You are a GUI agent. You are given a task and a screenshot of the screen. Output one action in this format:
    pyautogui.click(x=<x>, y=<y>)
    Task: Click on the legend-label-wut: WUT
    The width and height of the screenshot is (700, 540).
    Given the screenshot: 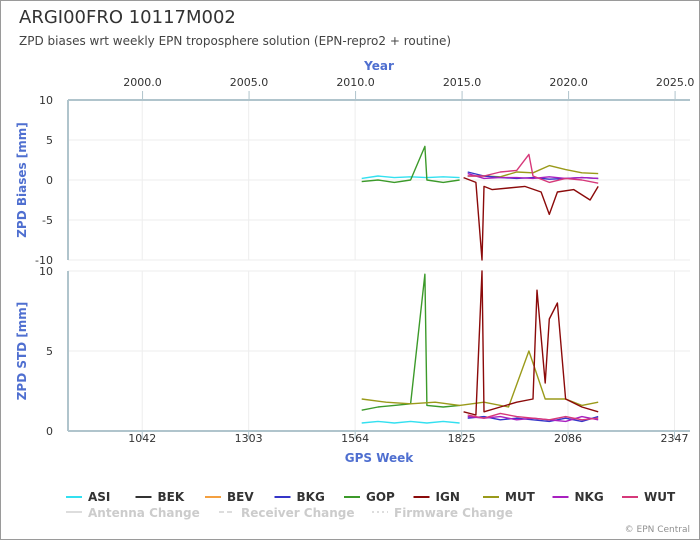 What is the action you would take?
    pyautogui.click(x=660, y=497)
    